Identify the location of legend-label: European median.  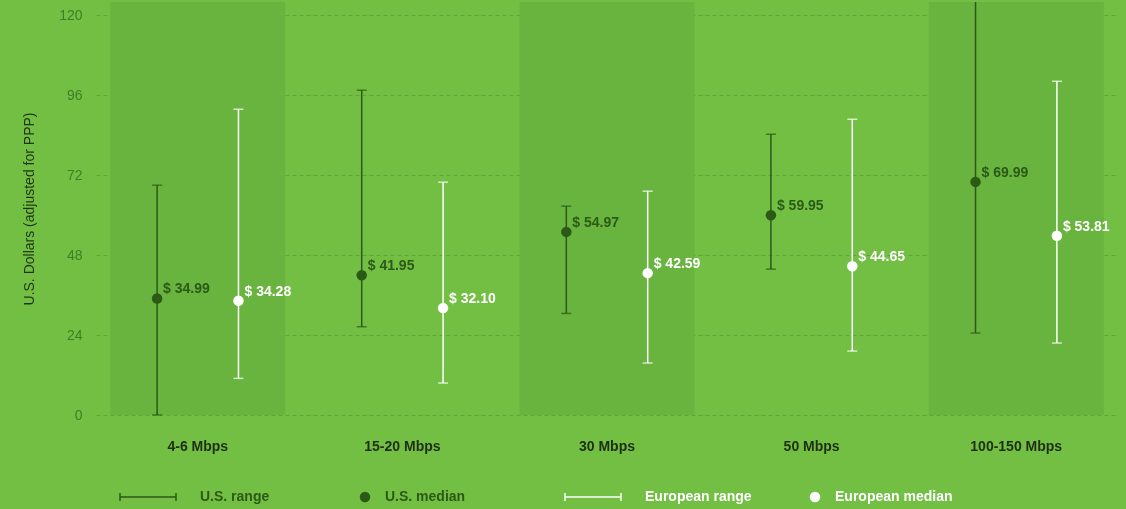
(894, 496).